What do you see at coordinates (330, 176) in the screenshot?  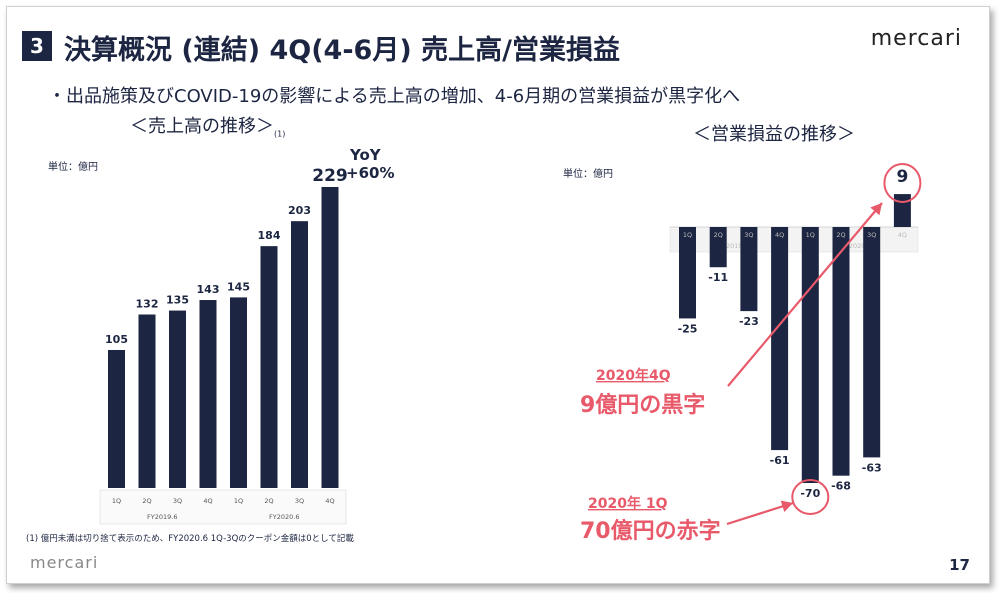 I see `revenue-data-label: 229` at bounding box center [330, 176].